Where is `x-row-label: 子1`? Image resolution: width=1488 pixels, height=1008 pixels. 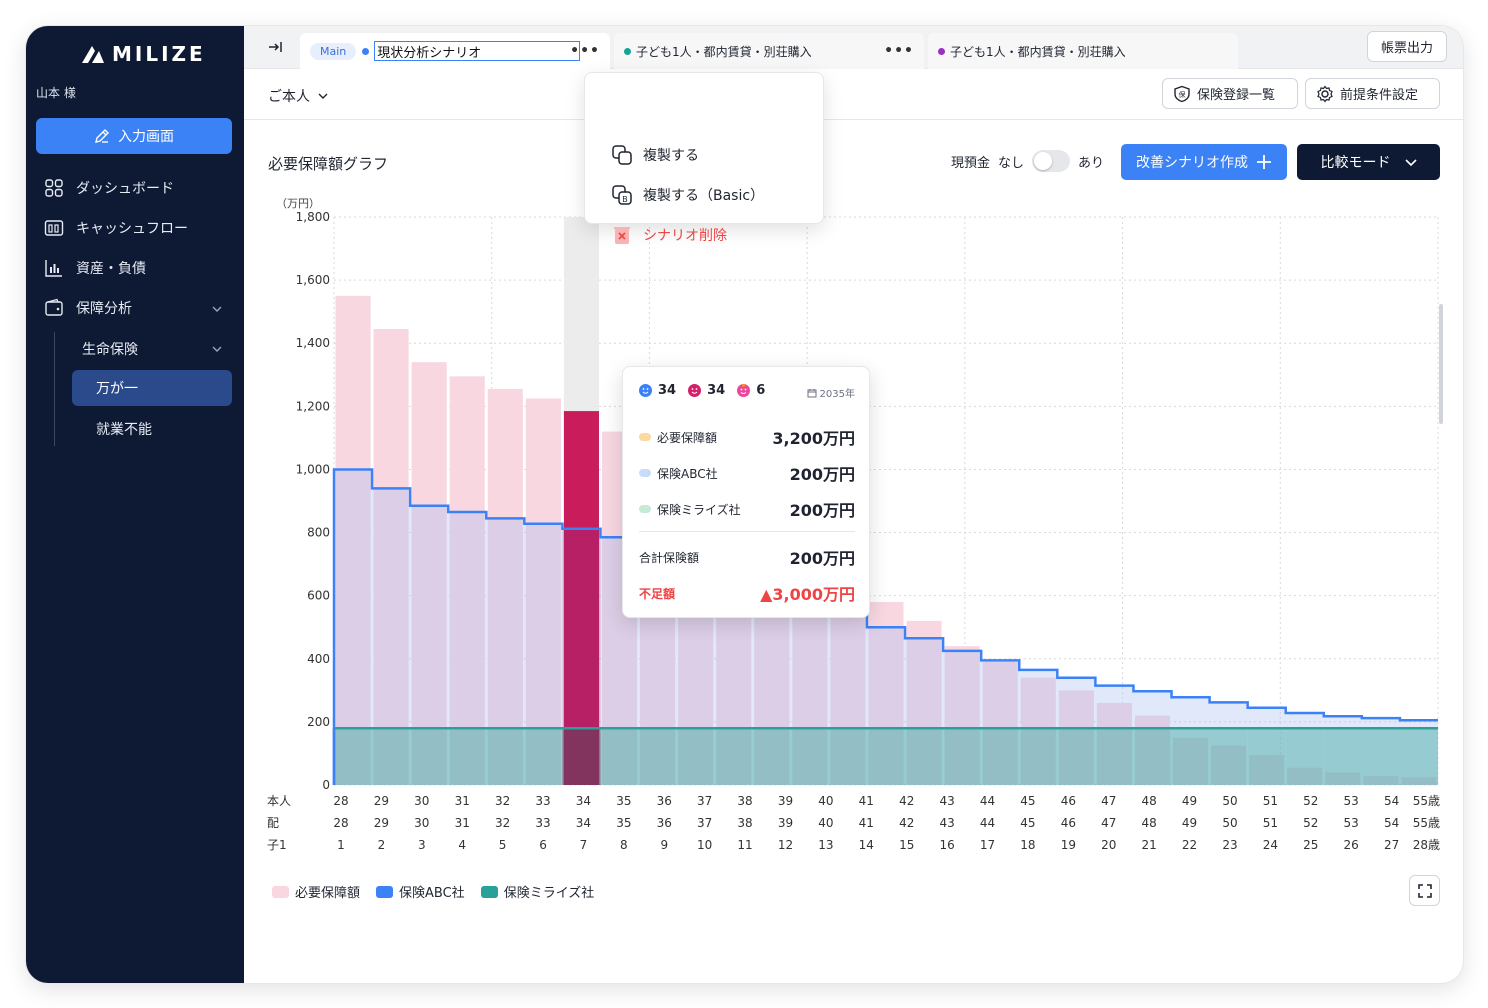
x-row-label: 子1 is located at coordinates (277, 845).